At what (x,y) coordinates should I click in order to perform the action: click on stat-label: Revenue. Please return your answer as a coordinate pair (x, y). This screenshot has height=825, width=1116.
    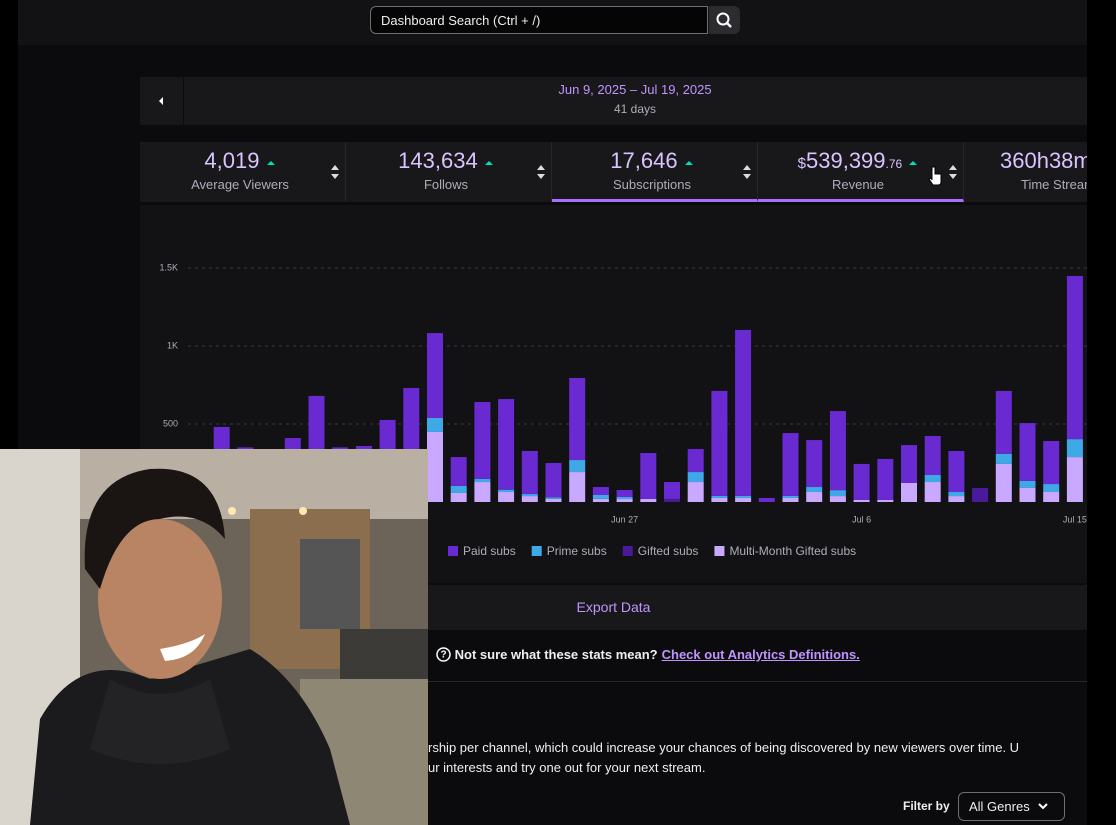
    Looking at the image, I should click on (858, 184).